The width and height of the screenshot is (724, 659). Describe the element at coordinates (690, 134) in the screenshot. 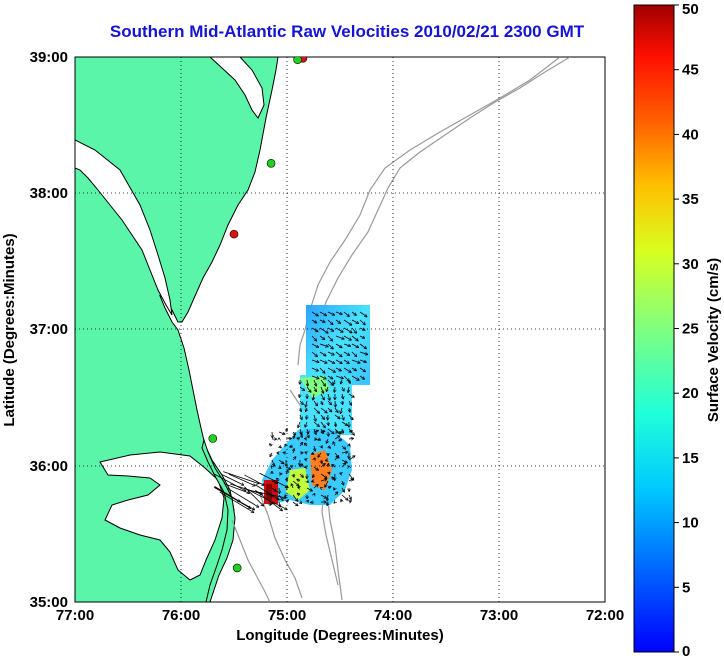

I see `colorbar-tick-label: 40` at that location.